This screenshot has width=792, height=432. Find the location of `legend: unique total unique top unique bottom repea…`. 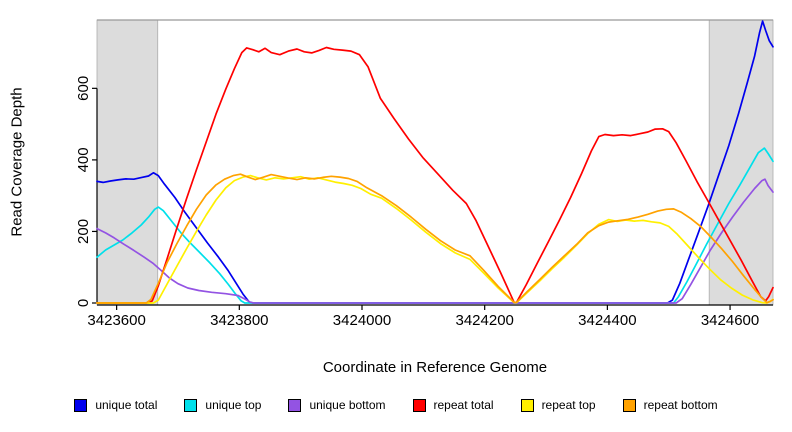

legend: unique total unique top unique bottom repea… is located at coordinates (396, 405).